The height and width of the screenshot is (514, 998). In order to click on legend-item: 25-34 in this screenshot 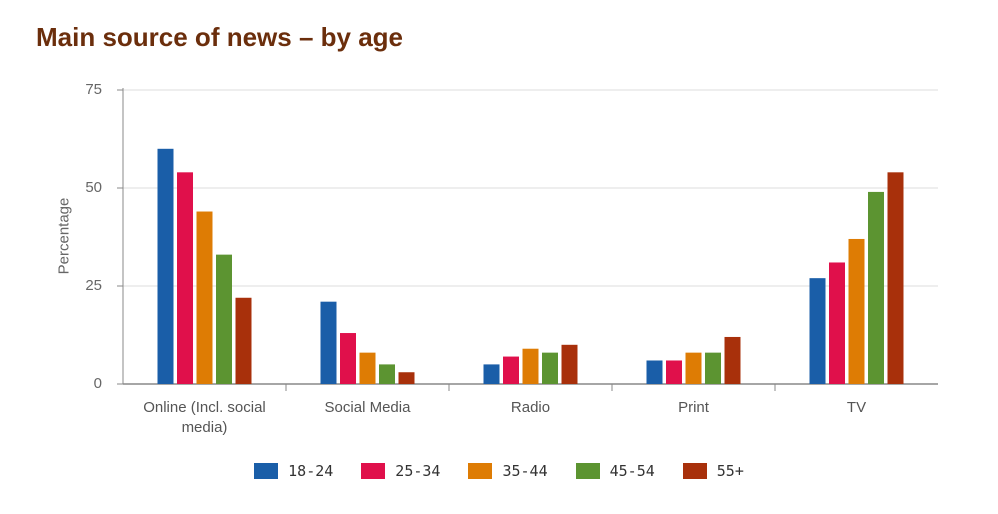, I will do `click(400, 471)`.